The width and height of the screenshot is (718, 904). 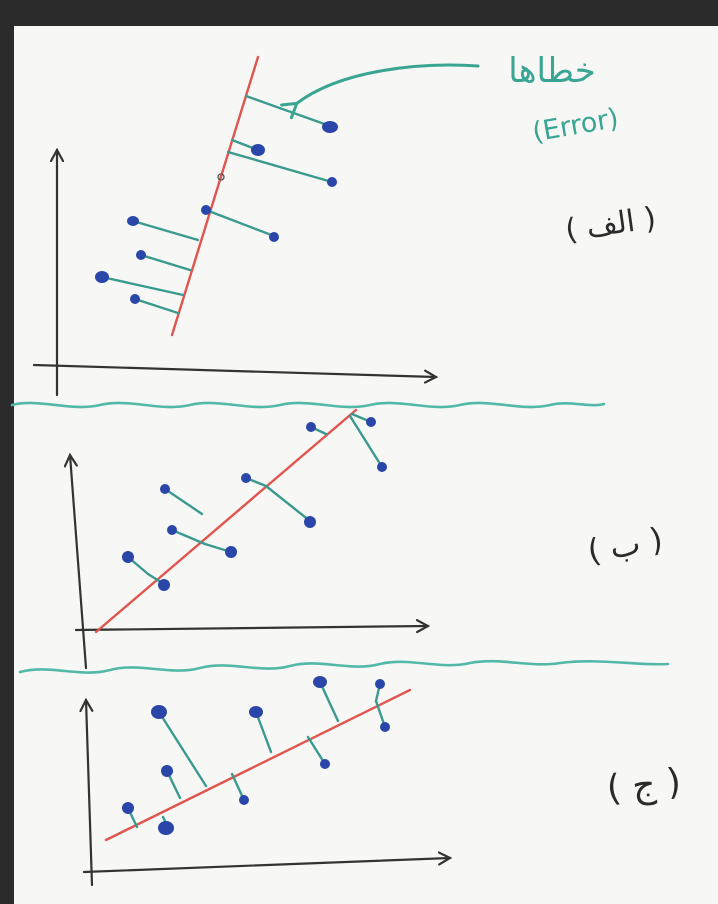 What do you see at coordinates (256, 755) in the screenshot?
I see `panel-c-points` at bounding box center [256, 755].